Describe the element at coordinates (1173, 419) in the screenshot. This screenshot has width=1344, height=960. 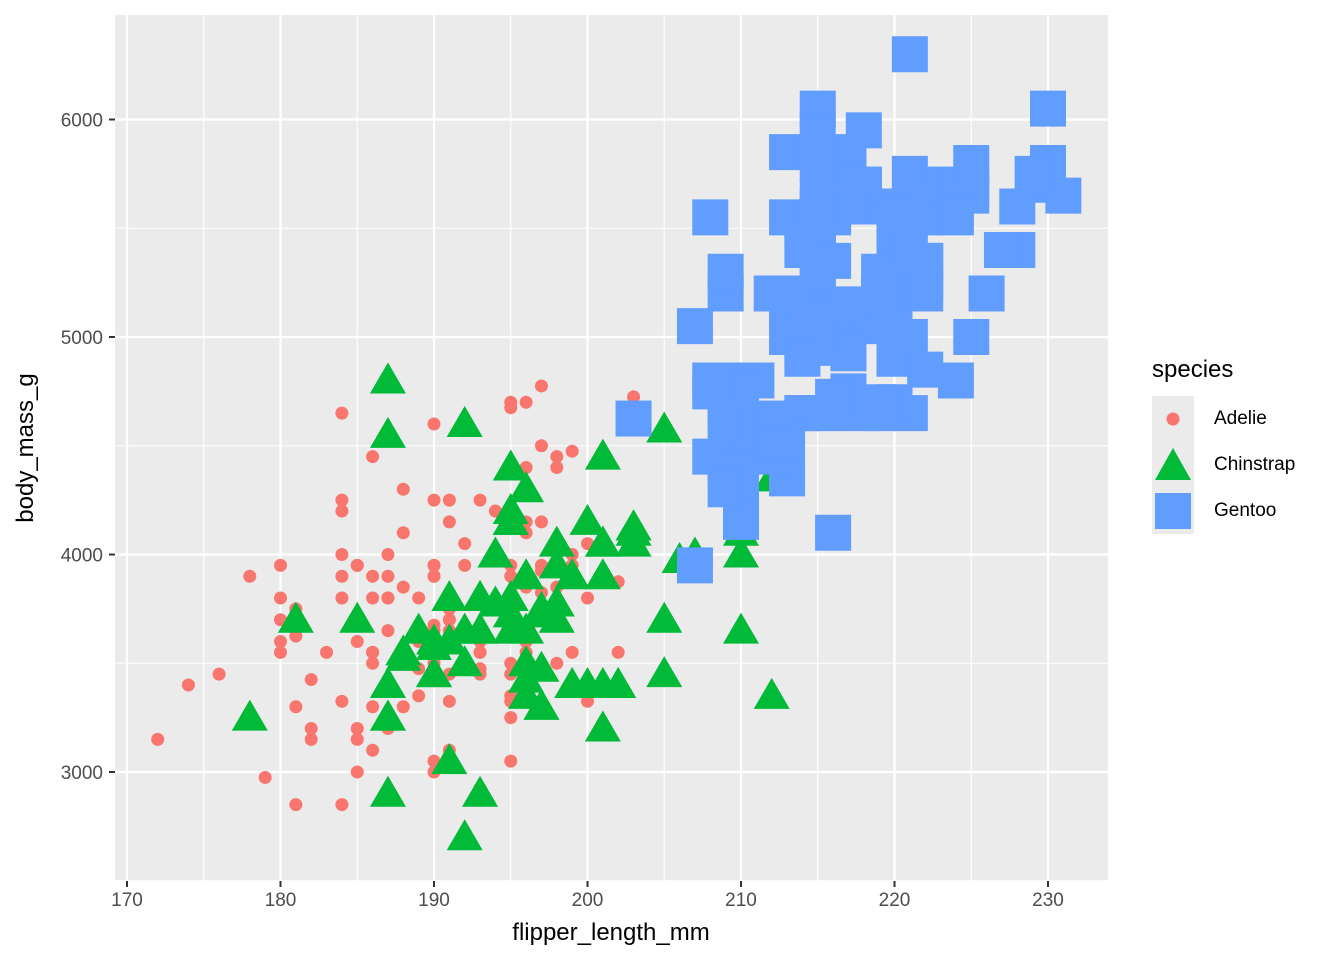
I see `circle-icon` at that location.